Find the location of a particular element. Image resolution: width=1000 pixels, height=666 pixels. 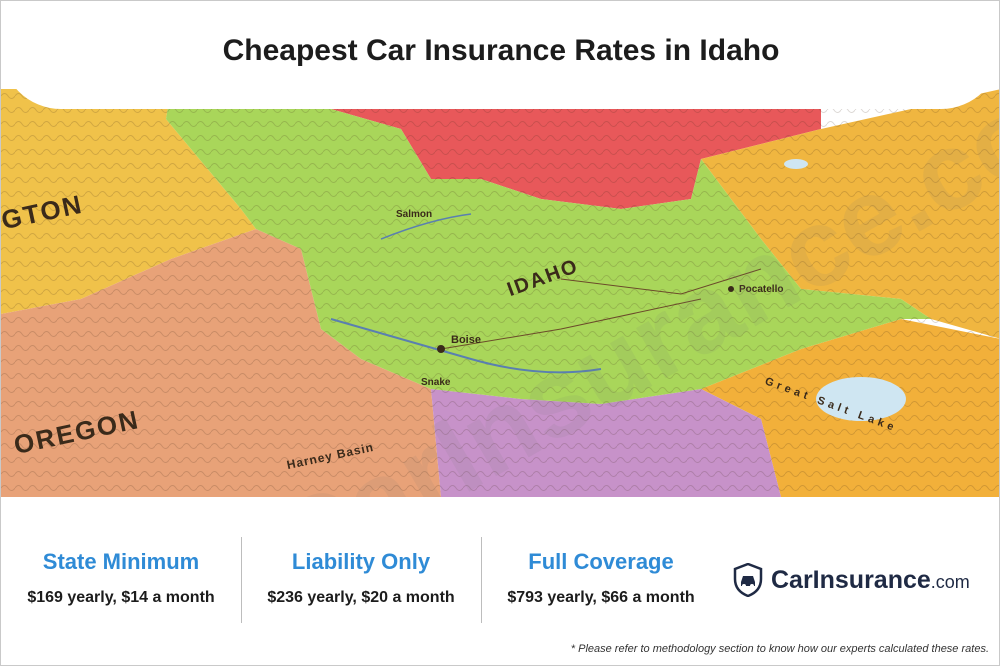

stat-full-coverage: Full Coverage $793 yearly, $66 a month is located at coordinates (601, 578).